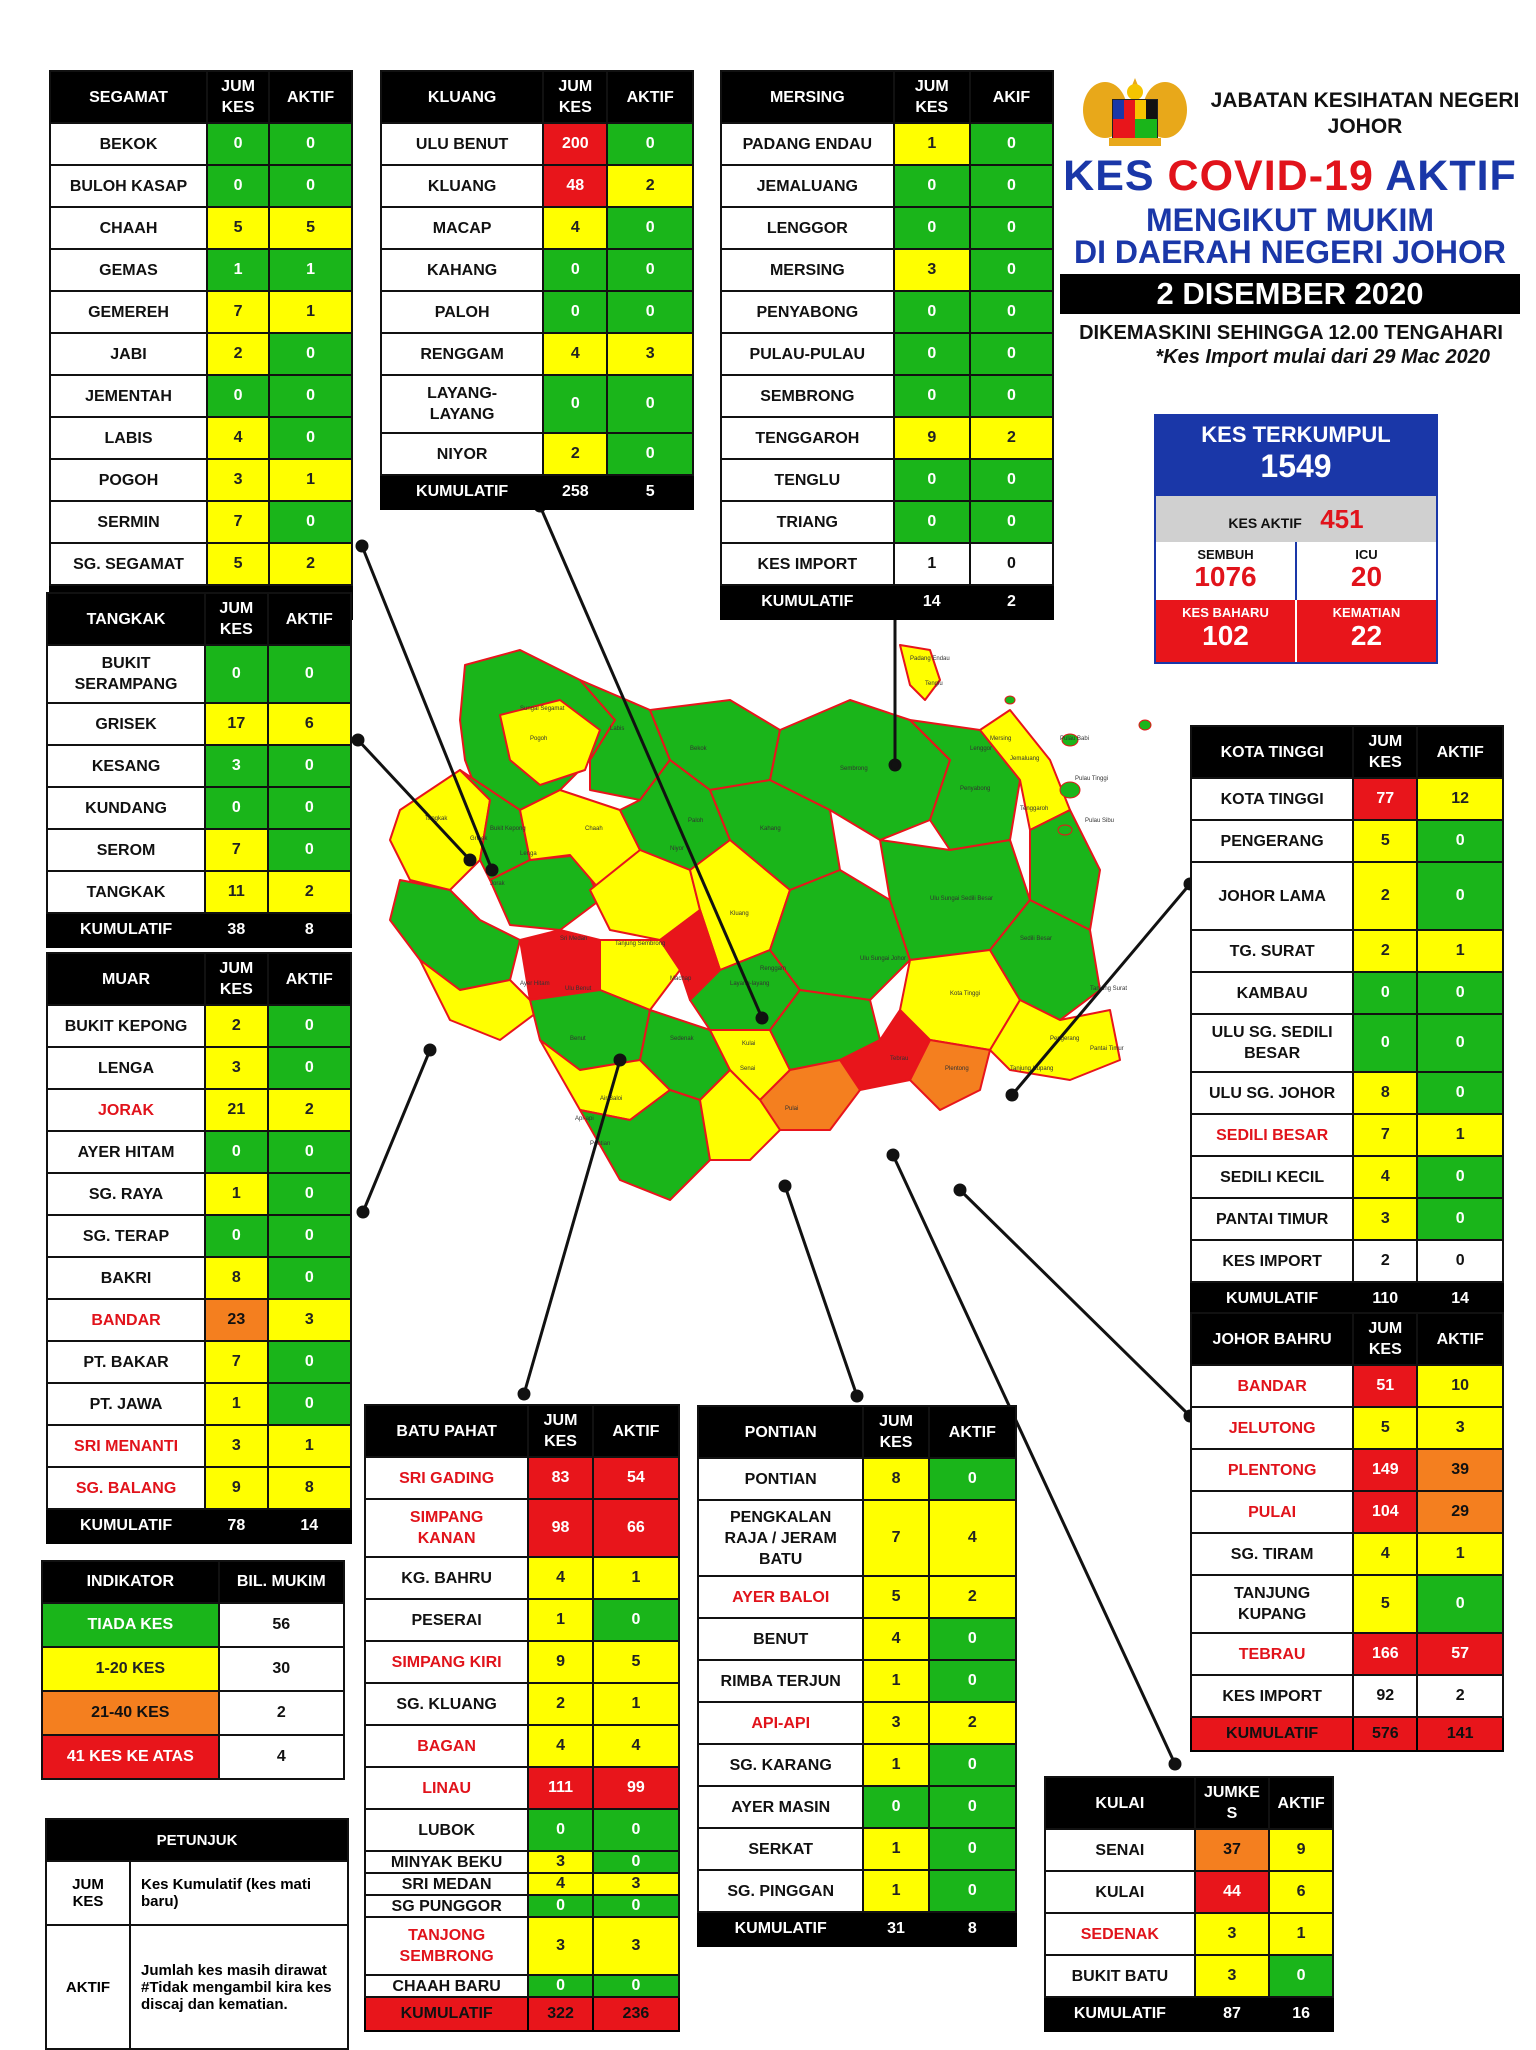  I want to click on jumkes-value: 2, so click(1385, 896).